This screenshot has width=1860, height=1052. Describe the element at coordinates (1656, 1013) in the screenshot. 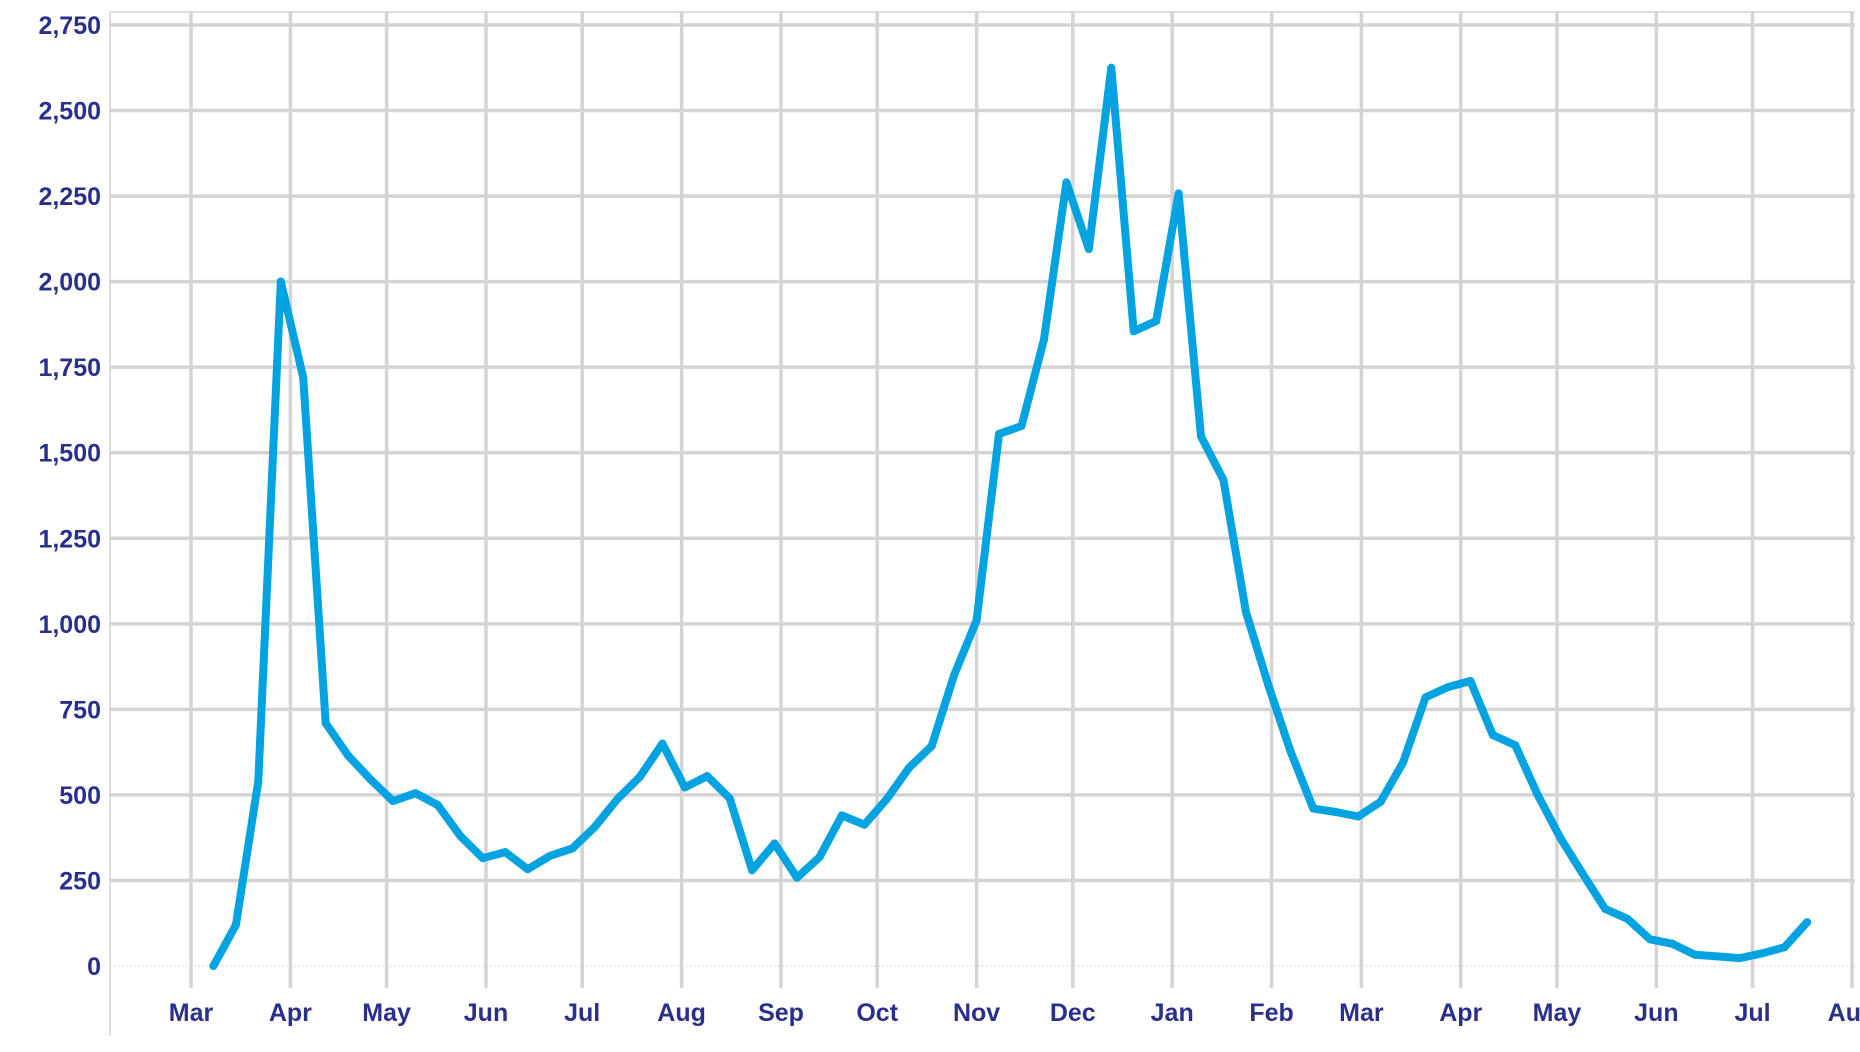

I see `x-tick-label: Jun` at that location.